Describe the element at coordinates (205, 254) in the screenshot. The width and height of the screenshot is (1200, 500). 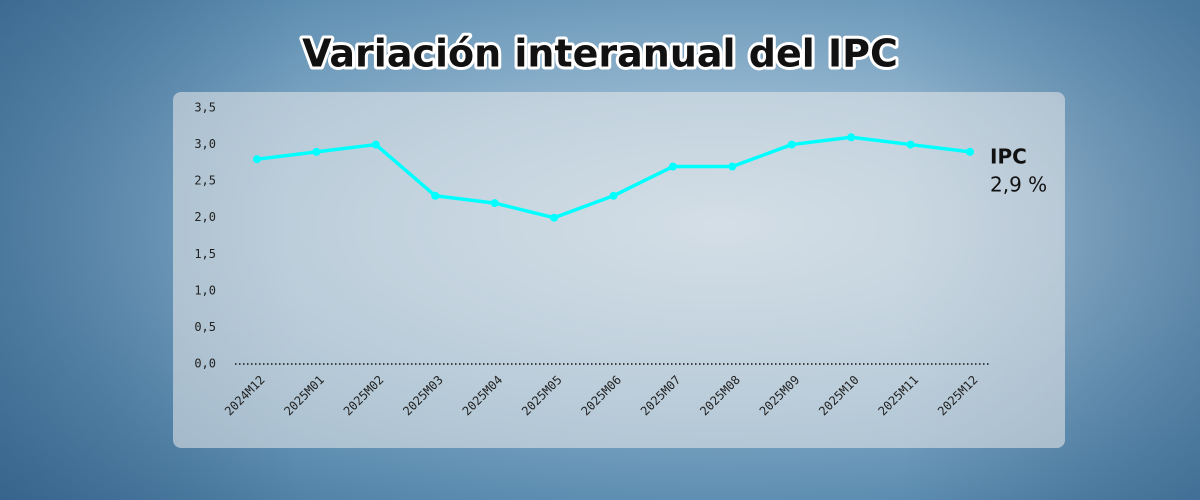
I see `y-tick-label: 1,5` at that location.